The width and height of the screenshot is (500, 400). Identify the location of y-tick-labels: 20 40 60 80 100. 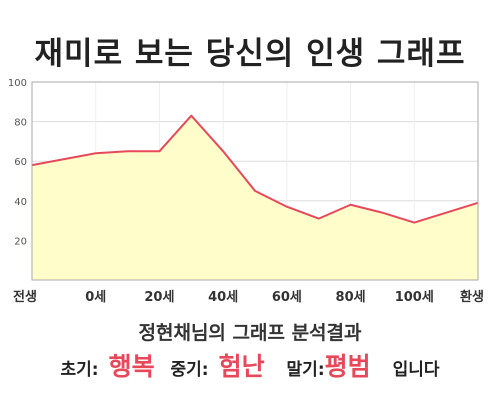
(17, 162).